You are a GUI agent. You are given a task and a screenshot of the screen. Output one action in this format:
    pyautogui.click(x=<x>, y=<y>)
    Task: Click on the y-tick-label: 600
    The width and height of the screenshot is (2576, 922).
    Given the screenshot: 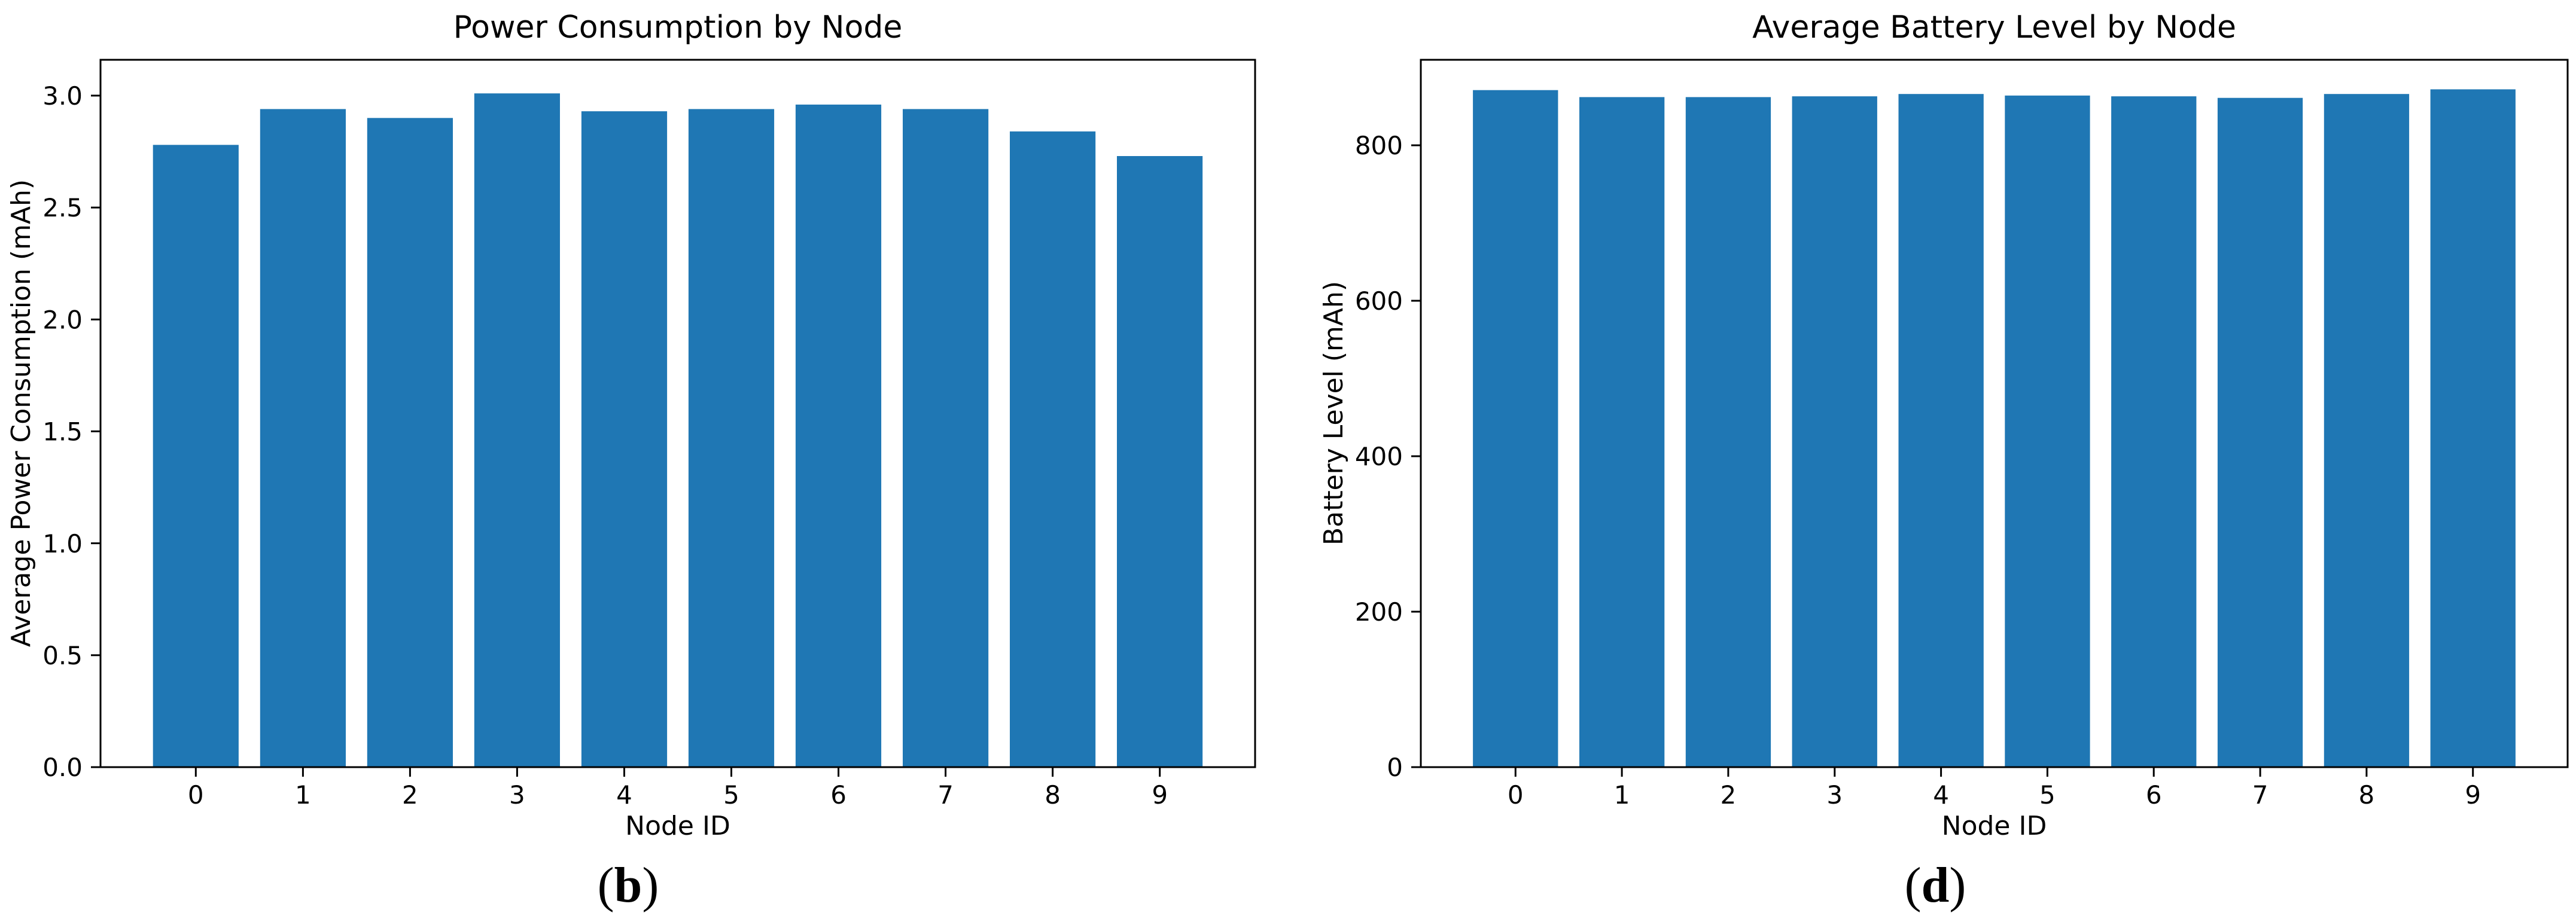 What is the action you would take?
    pyautogui.click(x=1379, y=301)
    